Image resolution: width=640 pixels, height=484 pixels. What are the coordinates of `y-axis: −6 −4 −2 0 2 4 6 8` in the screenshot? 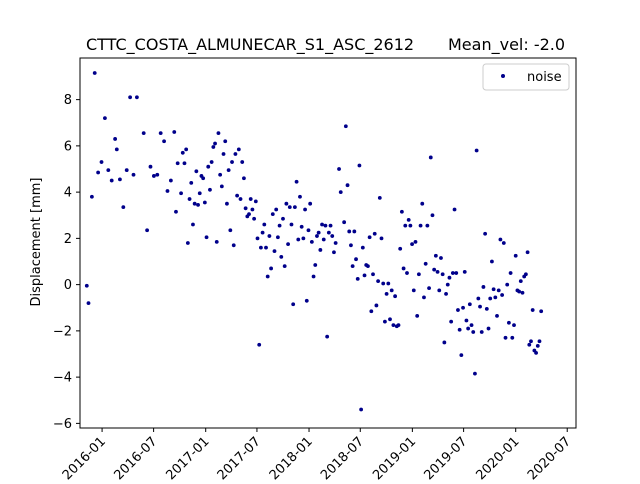 It's located at (66, 262).